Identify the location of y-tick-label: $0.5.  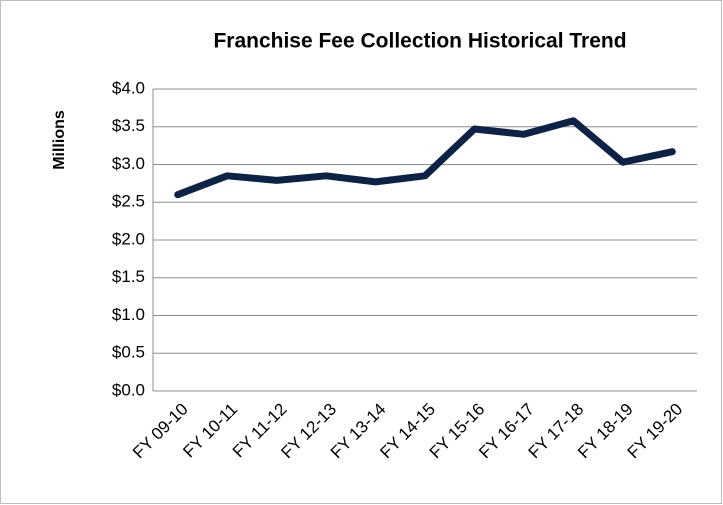
(128, 352).